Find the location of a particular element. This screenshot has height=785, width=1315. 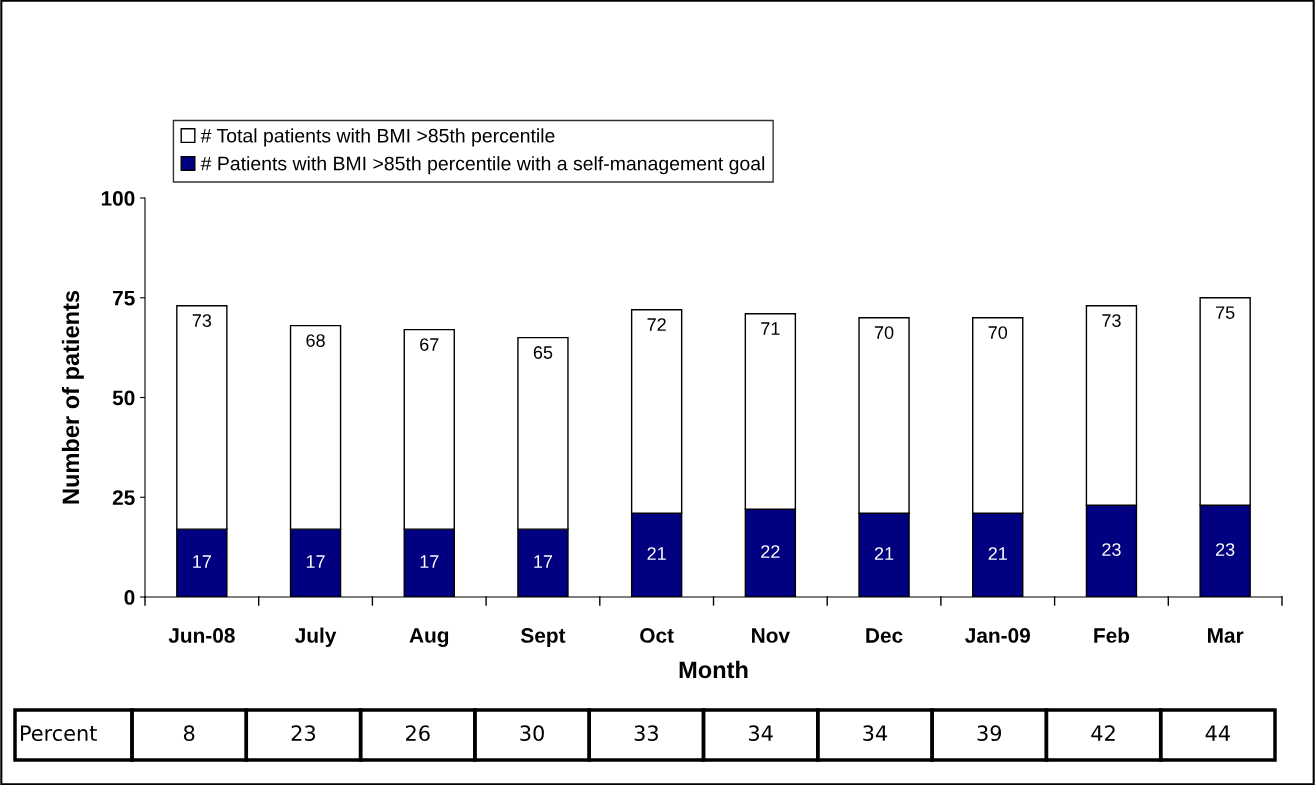

total-label: 65 is located at coordinates (543, 352).